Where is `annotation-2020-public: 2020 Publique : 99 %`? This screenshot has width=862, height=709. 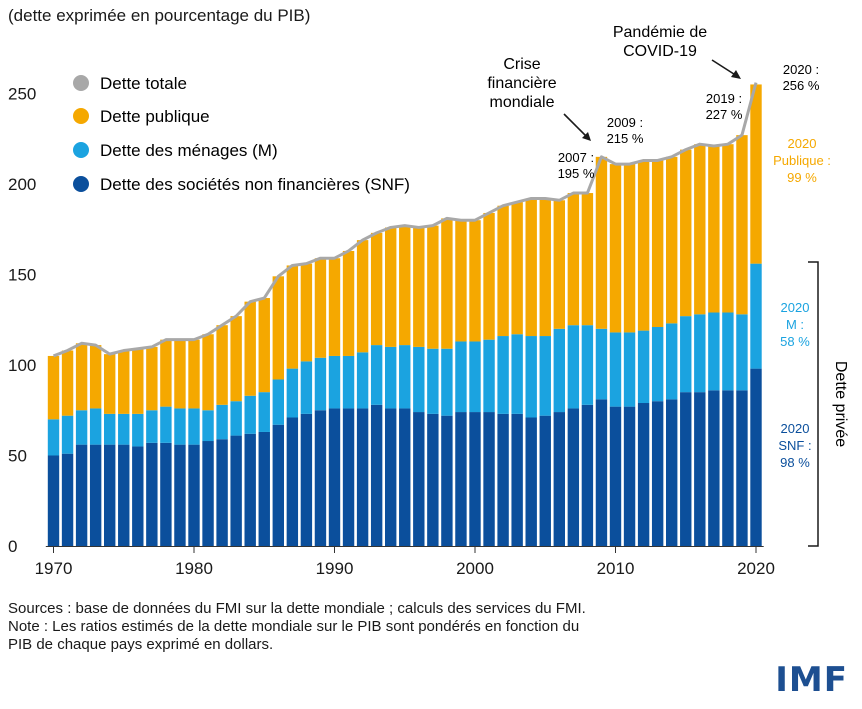
annotation-2020-public: 2020 Publique : 99 % is located at coordinates (802, 160).